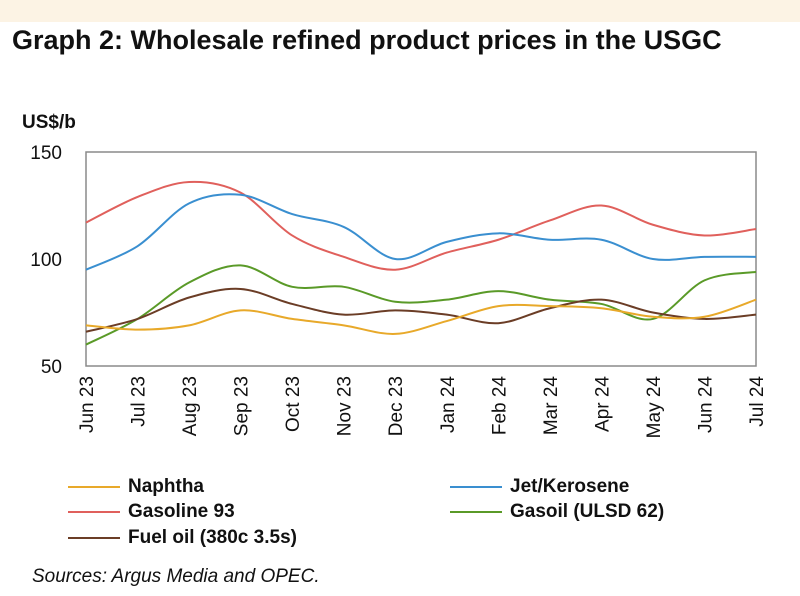 The image size is (800, 596). Describe the element at coordinates (421, 232) in the screenshot. I see `series-line-jet-kerosene` at that location.